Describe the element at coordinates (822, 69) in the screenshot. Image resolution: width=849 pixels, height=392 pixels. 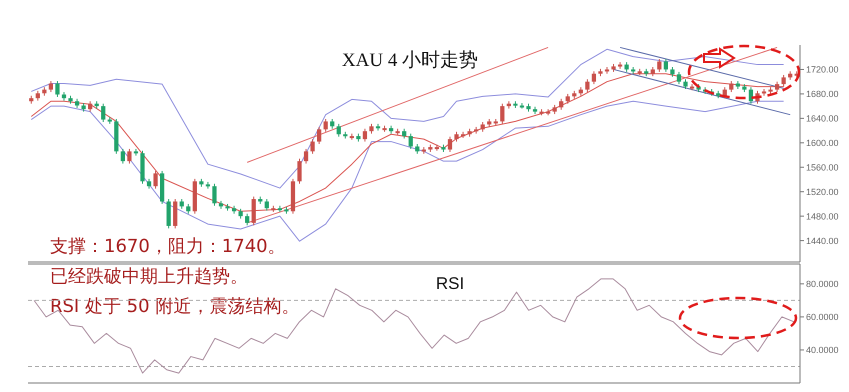
I see `y-tick-label: 1720.00` at that location.